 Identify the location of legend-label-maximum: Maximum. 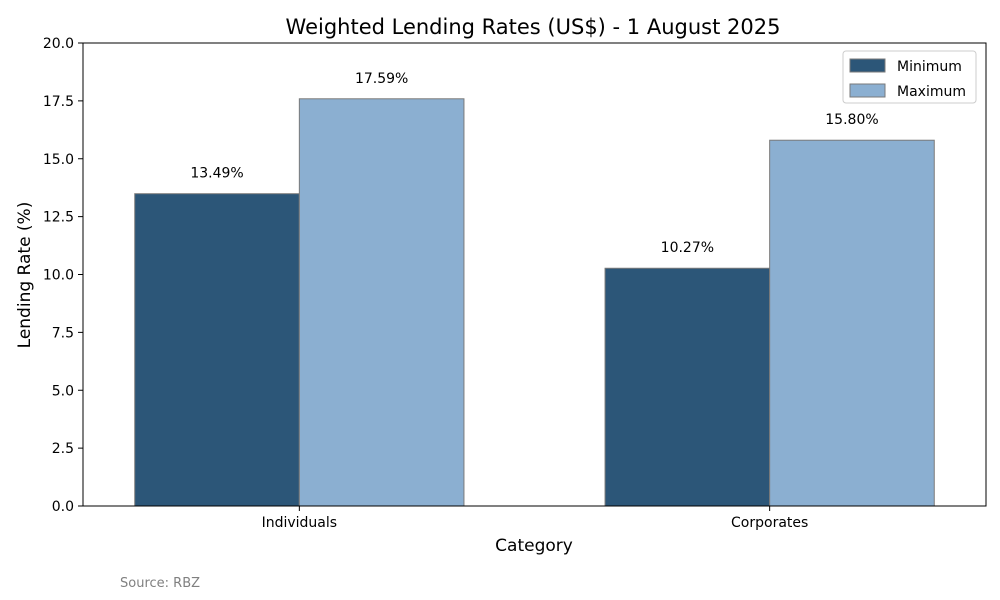
(931, 92).